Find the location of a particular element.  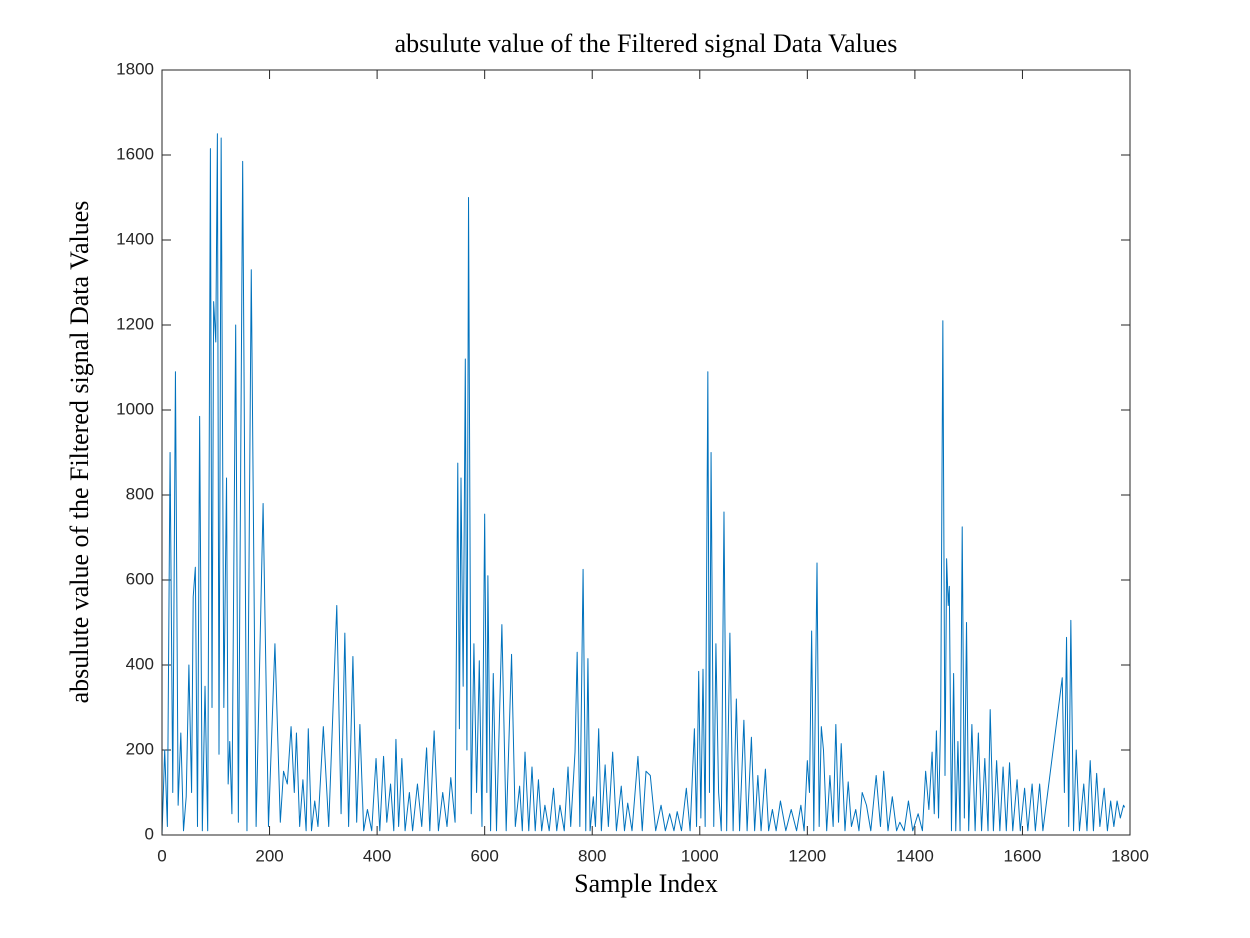

x-tick-label: 800 is located at coordinates (592, 855).